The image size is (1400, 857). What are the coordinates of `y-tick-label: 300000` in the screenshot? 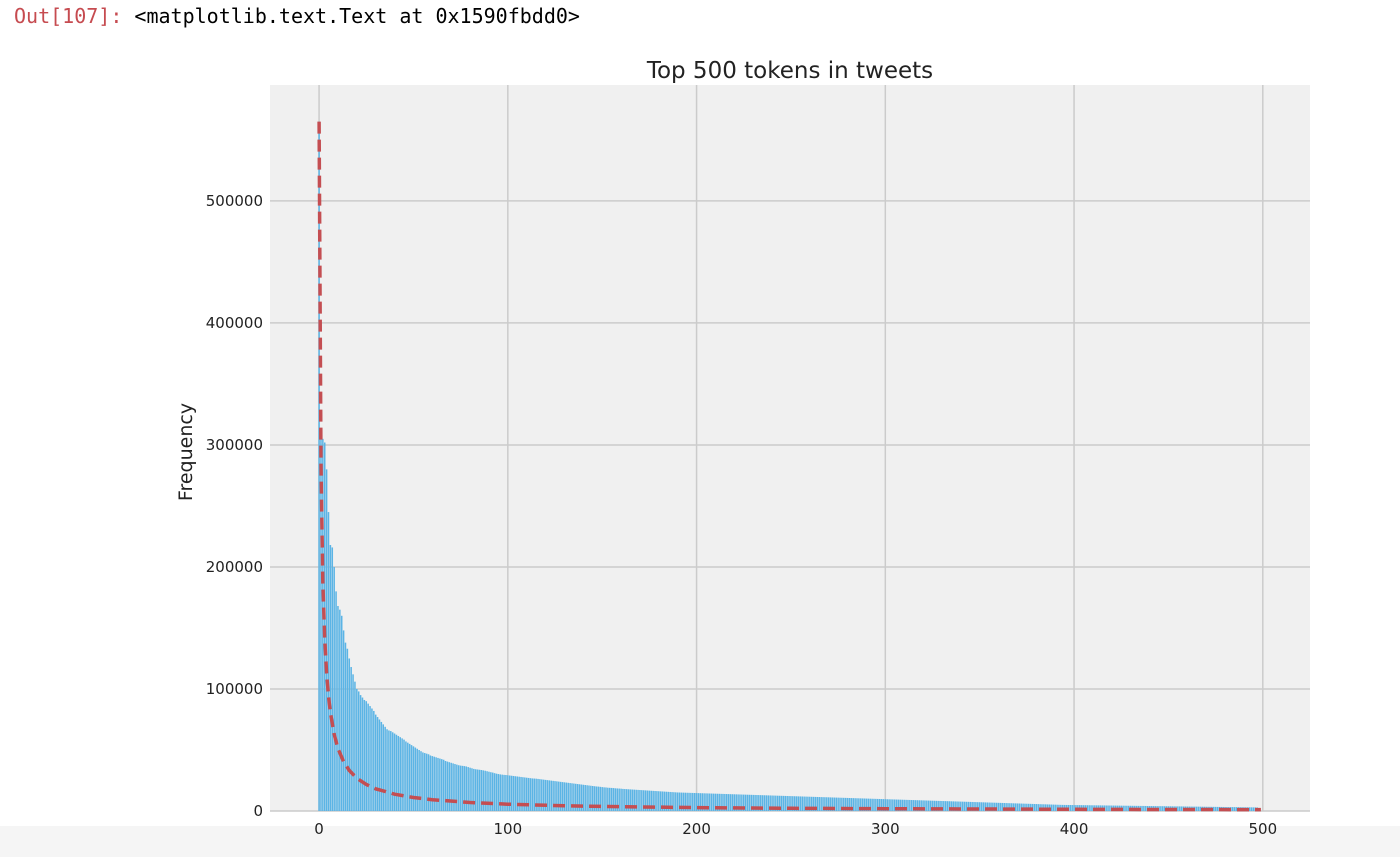 It's located at (234, 445).